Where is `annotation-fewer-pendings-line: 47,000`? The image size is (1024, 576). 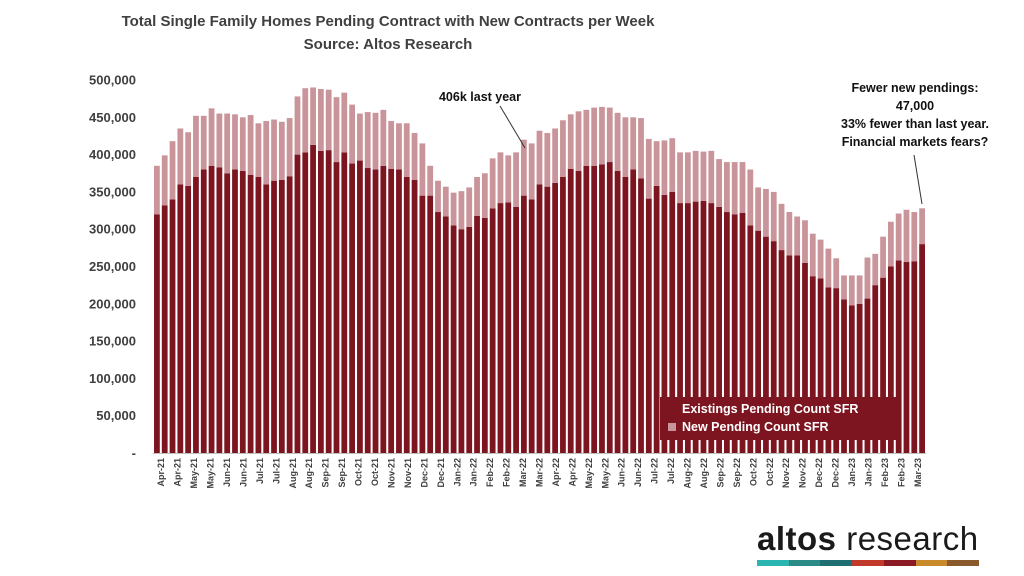 annotation-fewer-pendings-line: 47,000 is located at coordinates (915, 106).